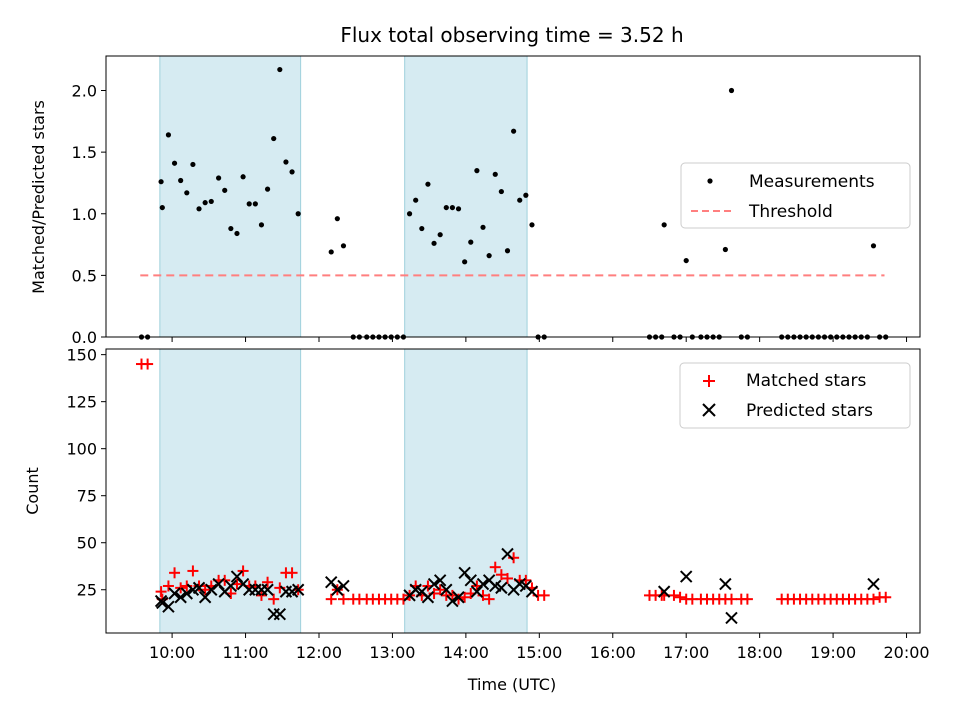 The width and height of the screenshot is (960, 720). I want to click on x-tick-label: 20:00, so click(906, 652).